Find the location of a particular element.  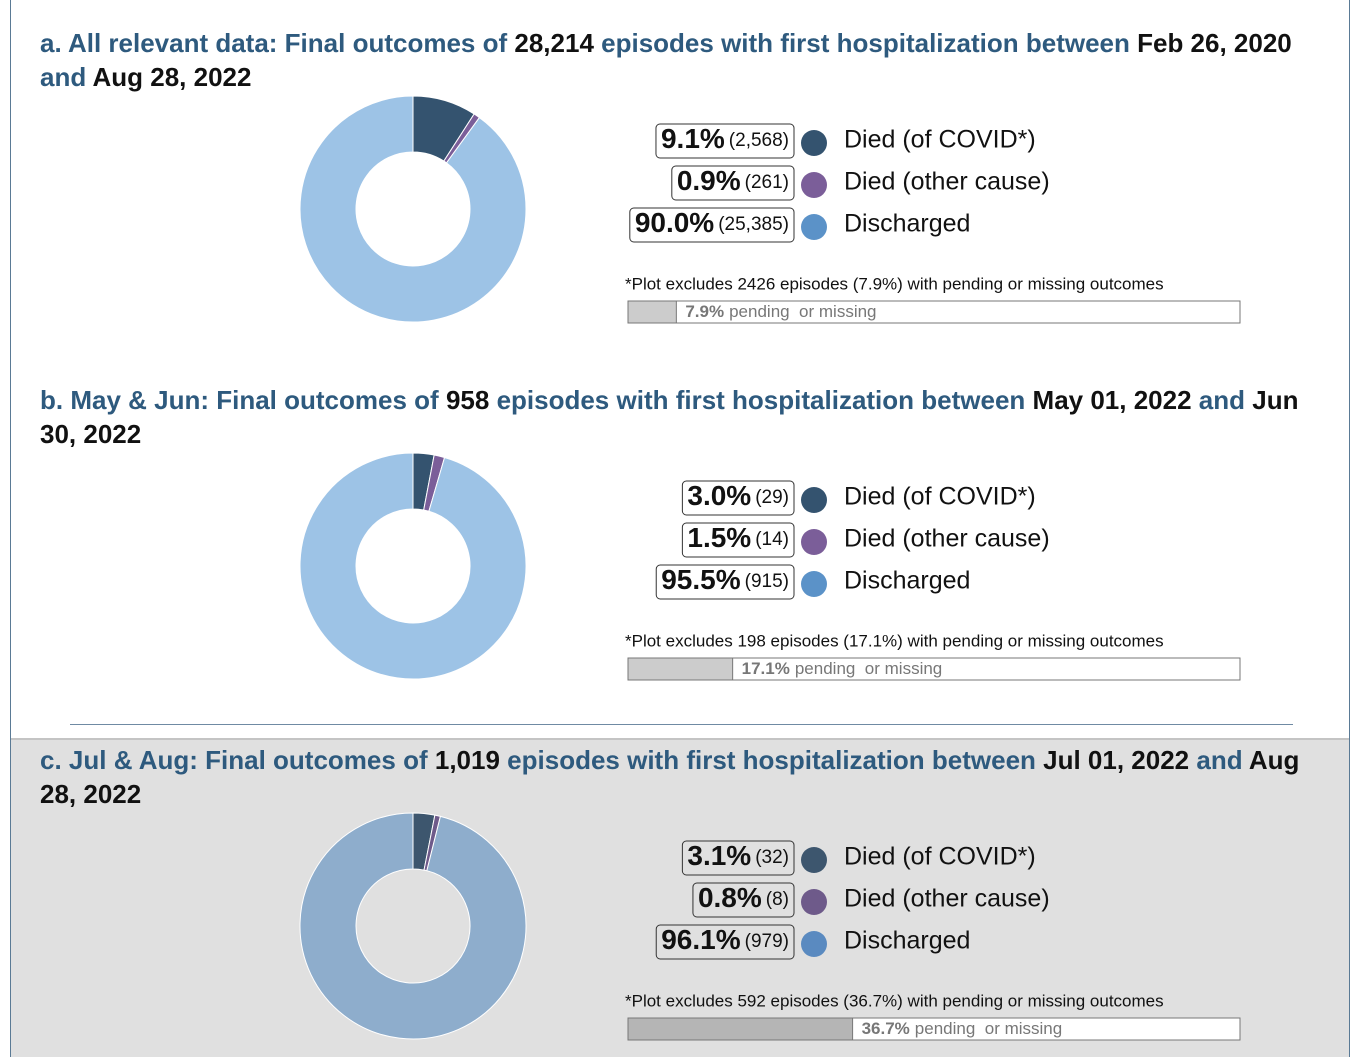

count-label: (25,385) is located at coordinates (753, 224).